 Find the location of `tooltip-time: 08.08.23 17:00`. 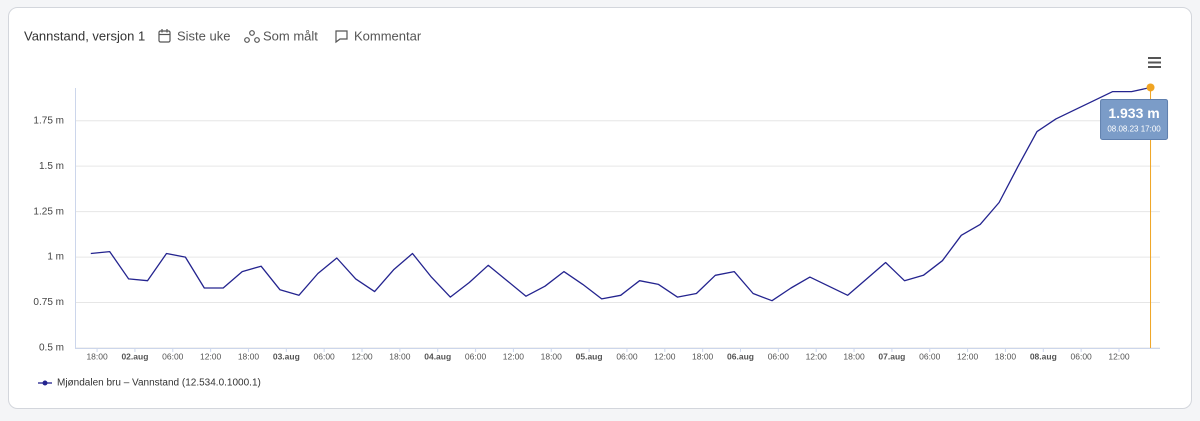

tooltip-time: 08.08.23 17:00 is located at coordinates (1134, 129).